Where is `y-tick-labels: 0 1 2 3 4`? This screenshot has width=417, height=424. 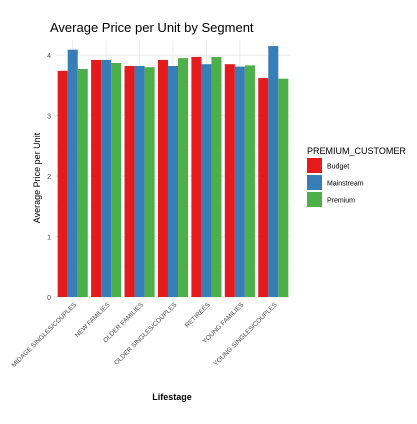
y-tick-labels: 0 1 2 3 4 is located at coordinates (49, 177).